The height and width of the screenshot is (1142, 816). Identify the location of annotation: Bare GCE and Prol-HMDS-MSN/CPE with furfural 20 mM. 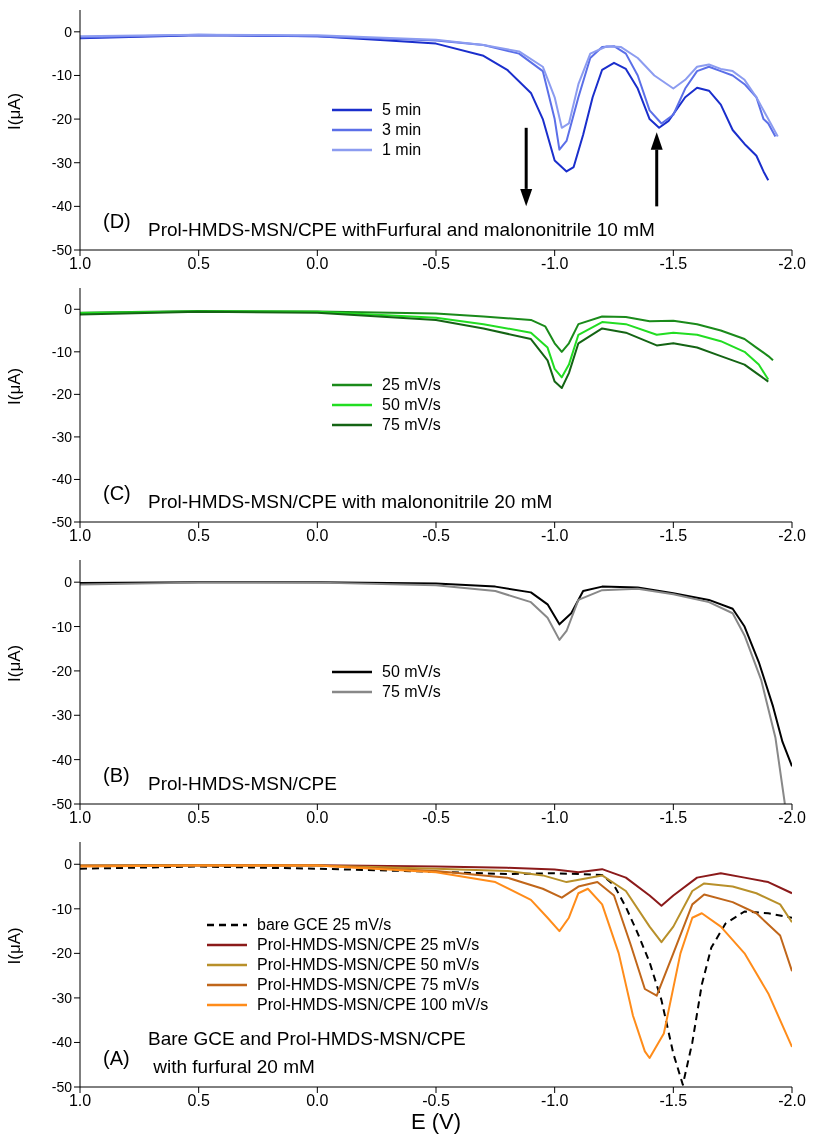
(307, 1053).